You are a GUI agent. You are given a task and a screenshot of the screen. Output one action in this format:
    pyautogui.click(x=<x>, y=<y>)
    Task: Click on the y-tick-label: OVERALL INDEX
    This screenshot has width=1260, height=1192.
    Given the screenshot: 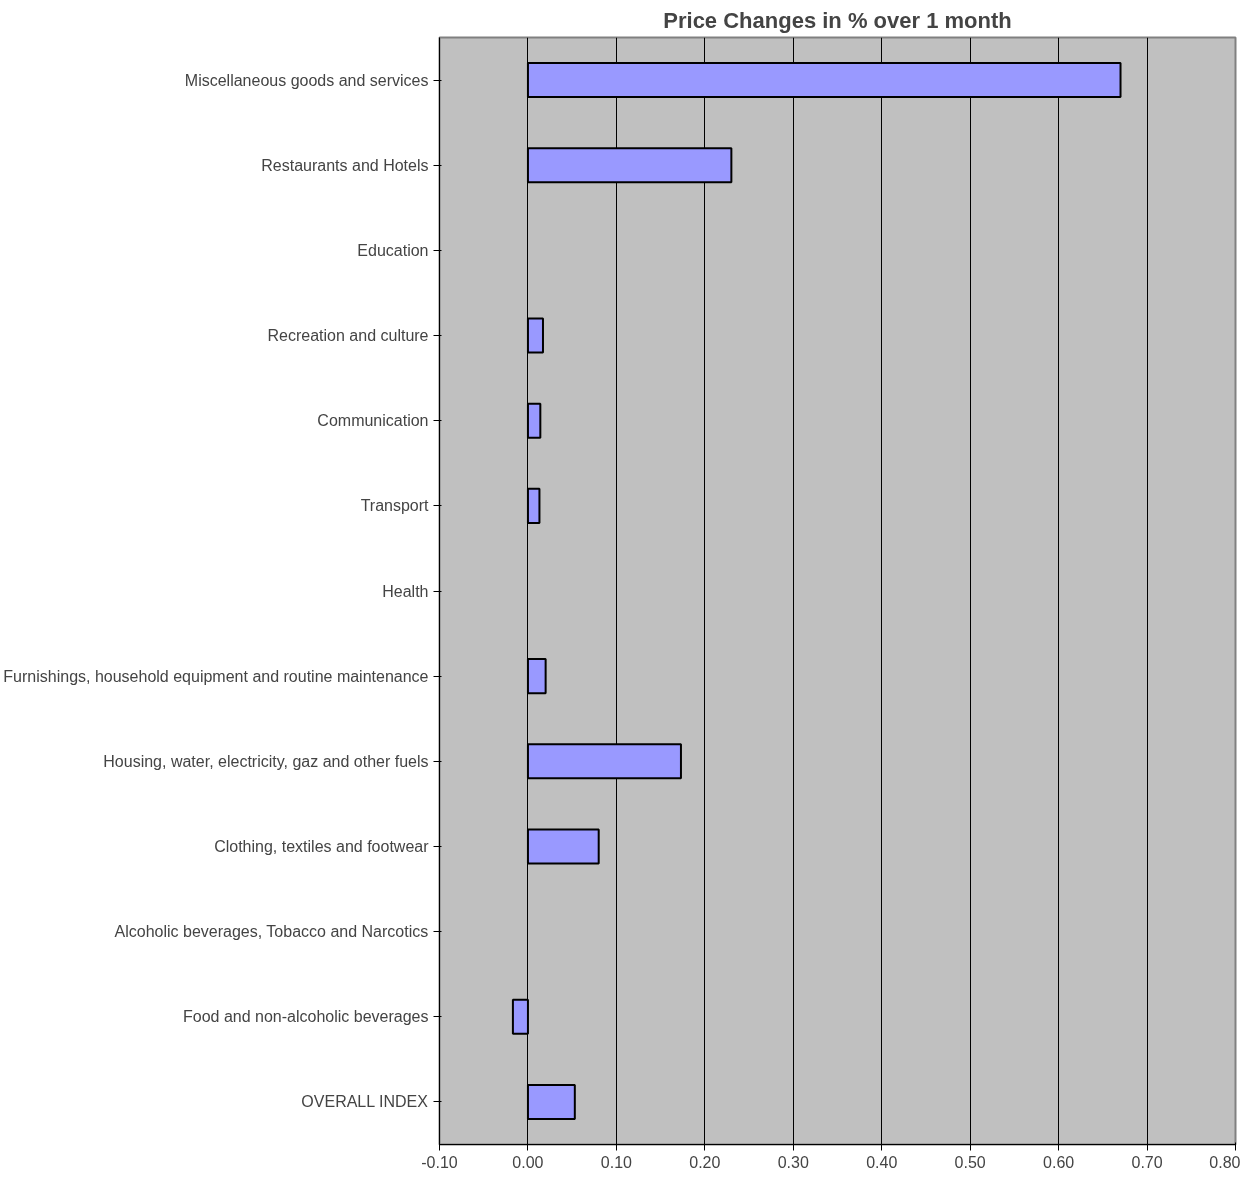 What is the action you would take?
    pyautogui.click(x=365, y=1102)
    